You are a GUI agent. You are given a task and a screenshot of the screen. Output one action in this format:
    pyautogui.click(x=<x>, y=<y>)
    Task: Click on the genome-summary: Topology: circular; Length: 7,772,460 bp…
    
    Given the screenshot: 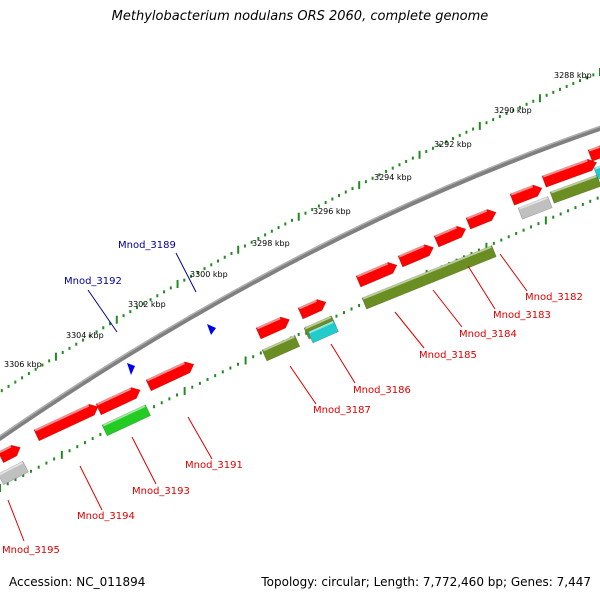 What is the action you would take?
    pyautogui.click(x=426, y=582)
    